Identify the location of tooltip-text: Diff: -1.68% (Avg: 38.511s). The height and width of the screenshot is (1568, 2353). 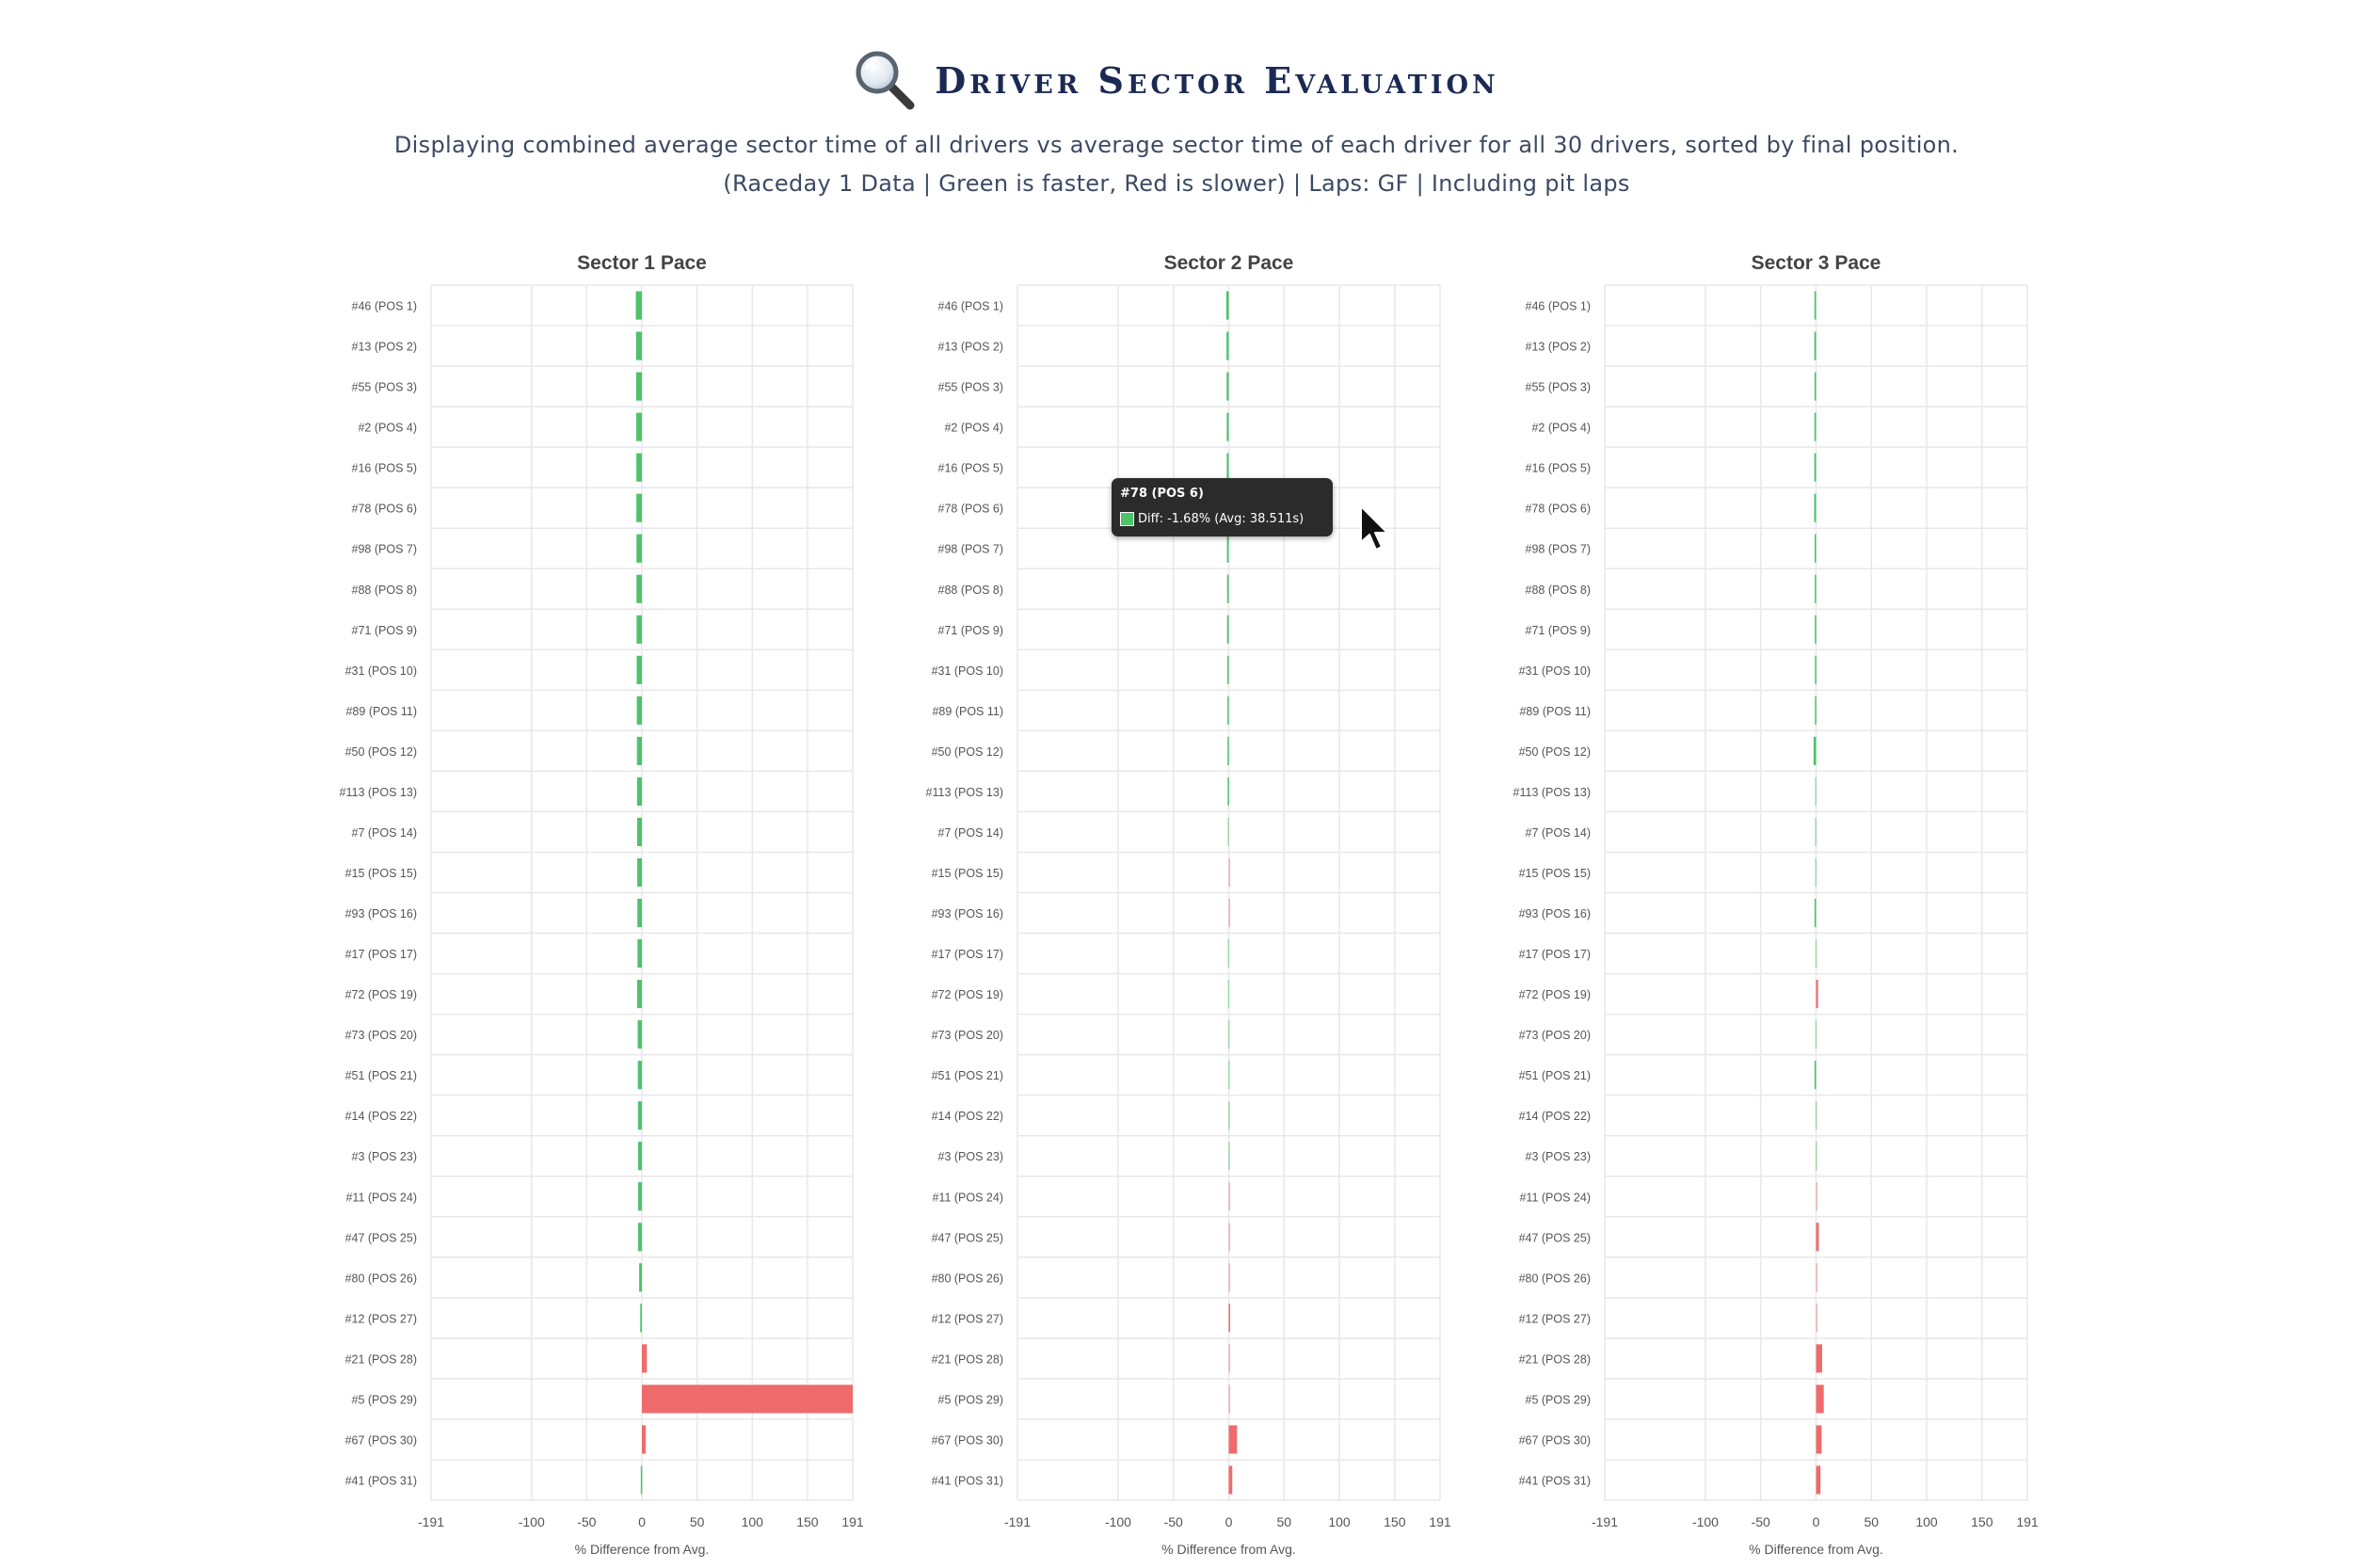
(1222, 519).